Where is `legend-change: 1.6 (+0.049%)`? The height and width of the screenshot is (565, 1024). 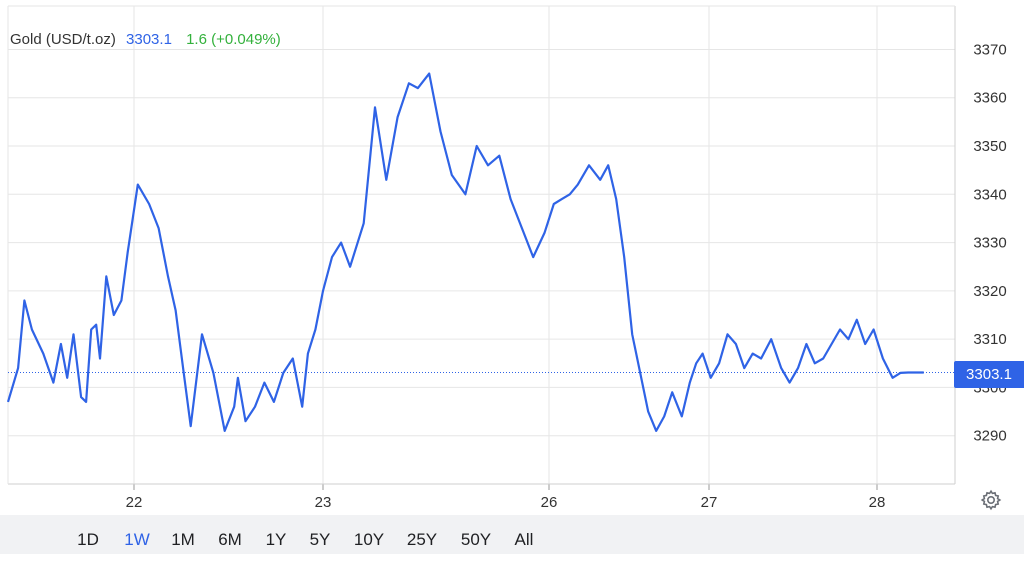 legend-change: 1.6 (+0.049%) is located at coordinates (233, 39).